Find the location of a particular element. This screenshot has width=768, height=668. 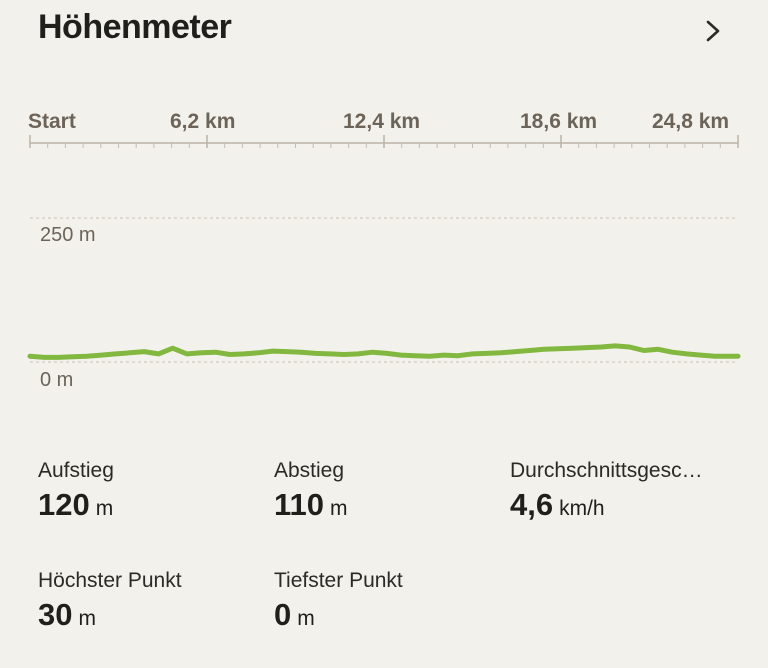

stat-highest-label: Höchster Punkt is located at coordinates (110, 580).